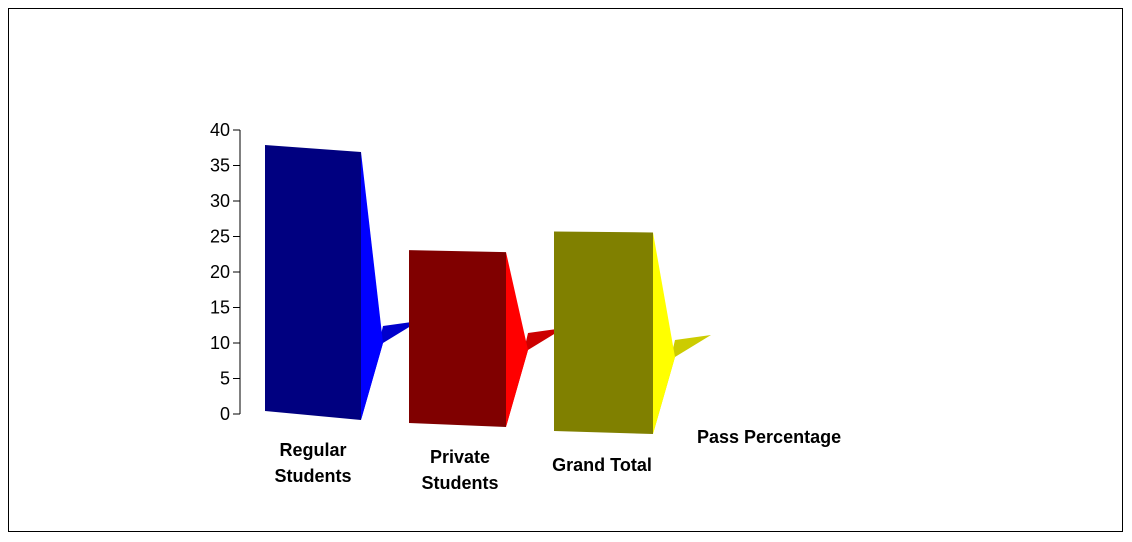 The width and height of the screenshot is (1132, 542). What do you see at coordinates (225, 379) in the screenshot?
I see `y-tick-label: 5` at bounding box center [225, 379].